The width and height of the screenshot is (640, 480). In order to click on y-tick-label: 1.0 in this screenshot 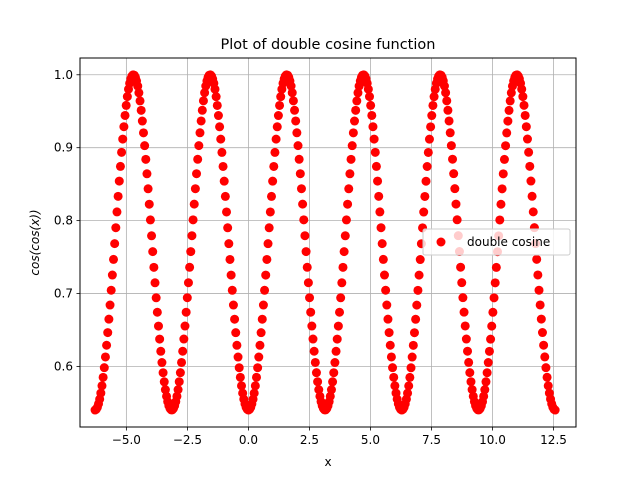, I will do `click(63, 75)`.